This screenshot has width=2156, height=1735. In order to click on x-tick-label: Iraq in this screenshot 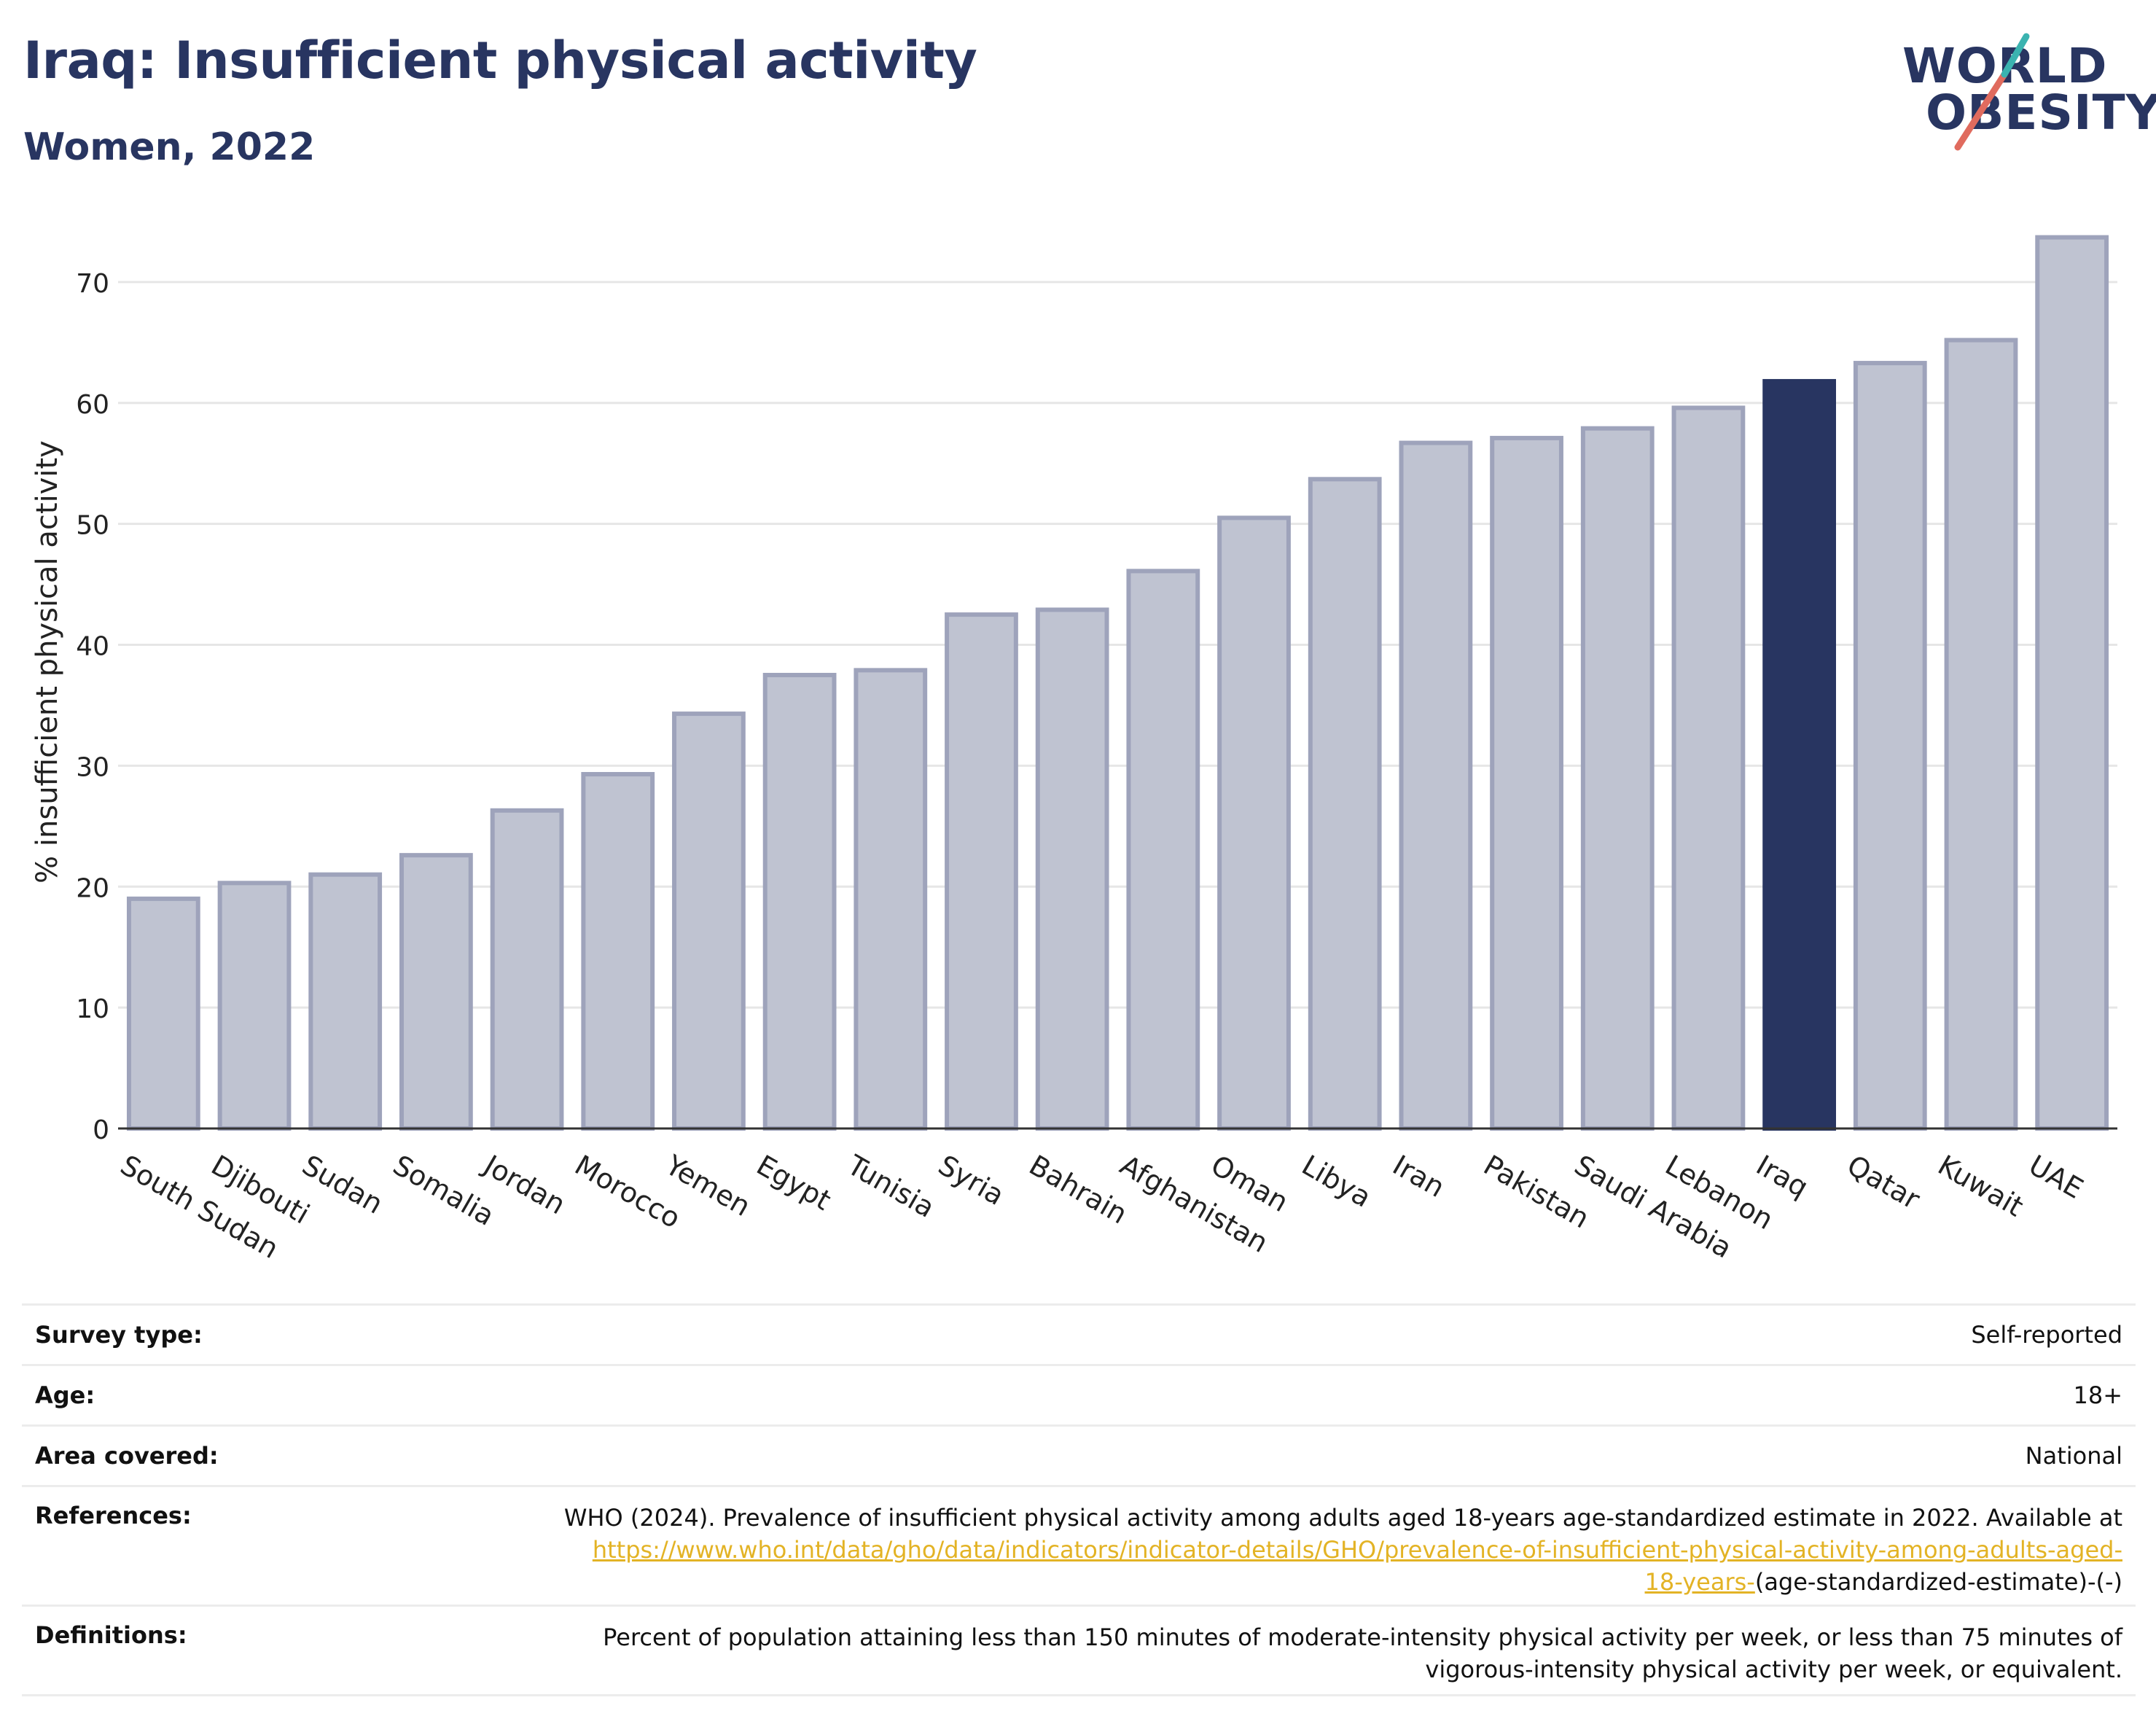, I will do `click(1782, 1176)`.